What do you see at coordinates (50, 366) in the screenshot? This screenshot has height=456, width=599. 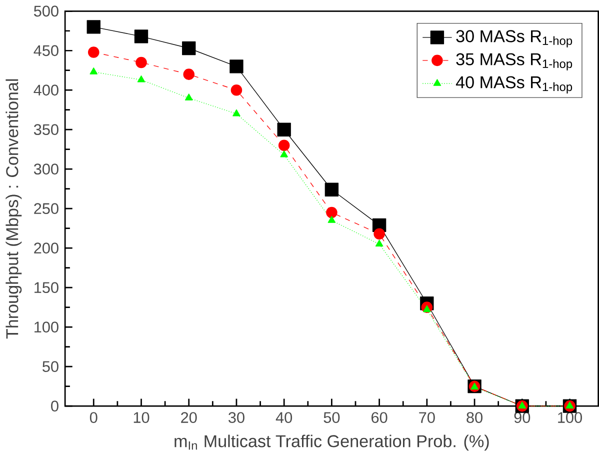 I see `y-tick-label: 50` at bounding box center [50, 366].